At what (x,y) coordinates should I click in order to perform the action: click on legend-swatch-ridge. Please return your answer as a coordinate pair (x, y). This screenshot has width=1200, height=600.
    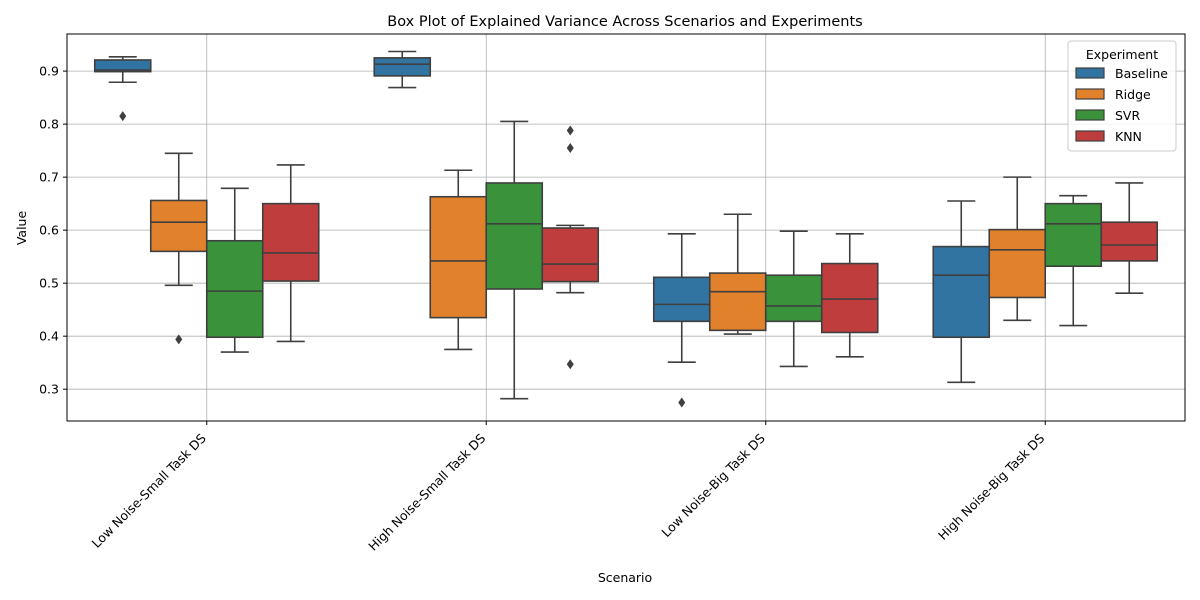
    Looking at the image, I should click on (1090, 94).